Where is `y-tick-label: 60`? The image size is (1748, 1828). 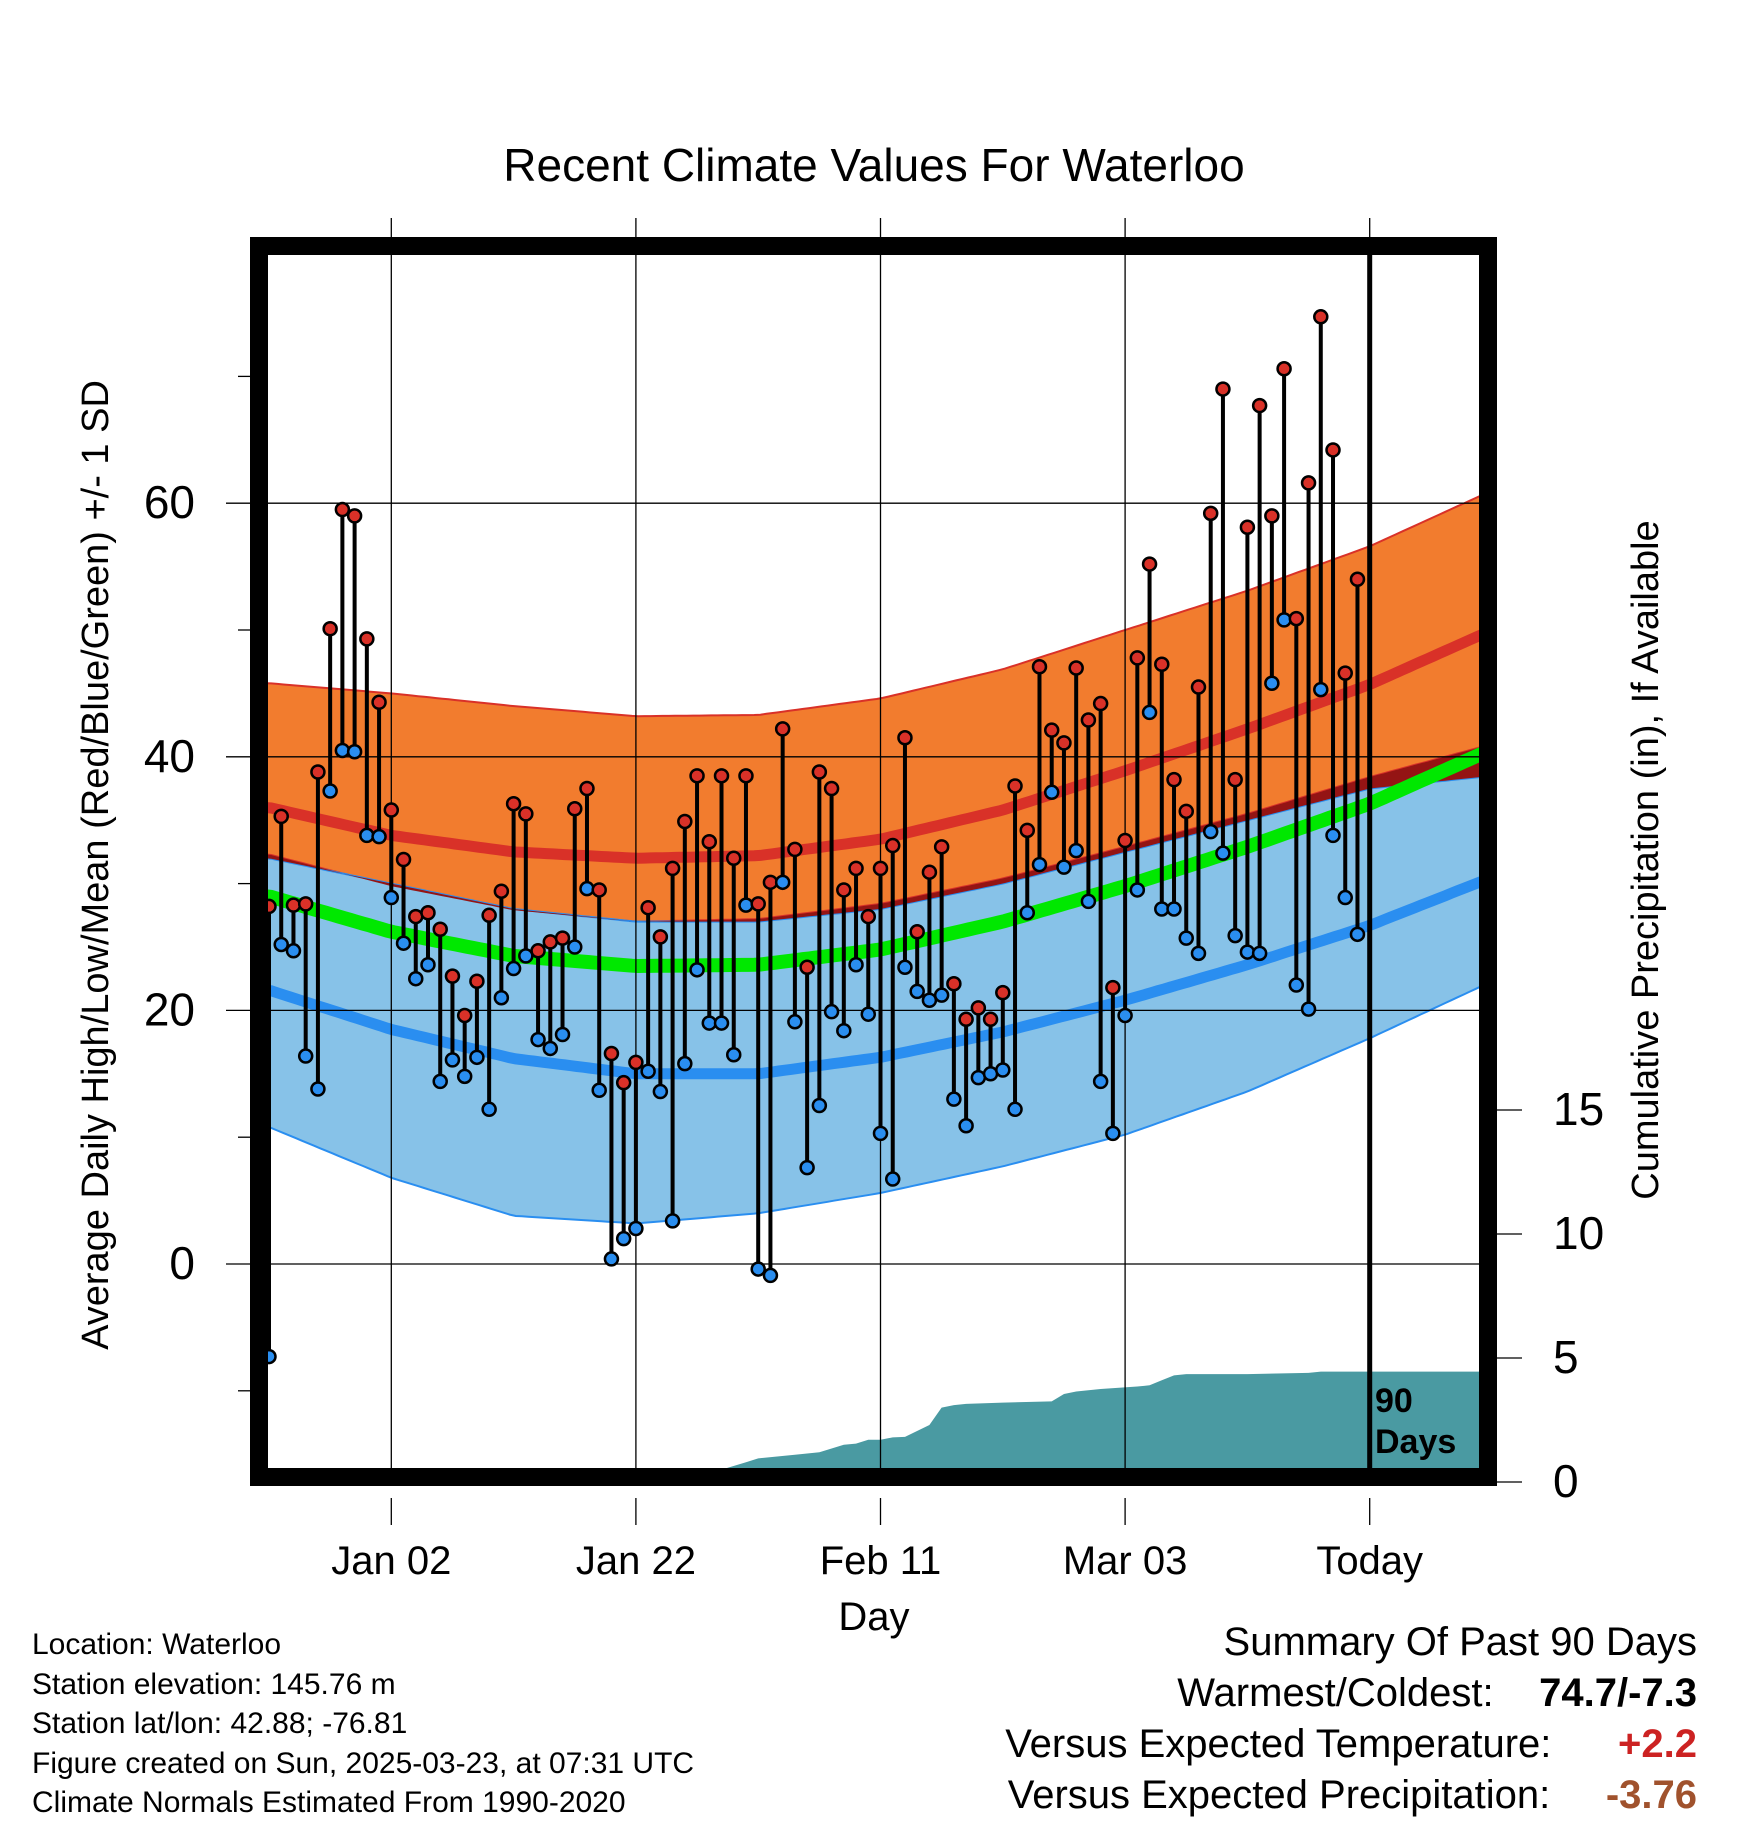
y-tick-label: 60 is located at coordinates (169, 502).